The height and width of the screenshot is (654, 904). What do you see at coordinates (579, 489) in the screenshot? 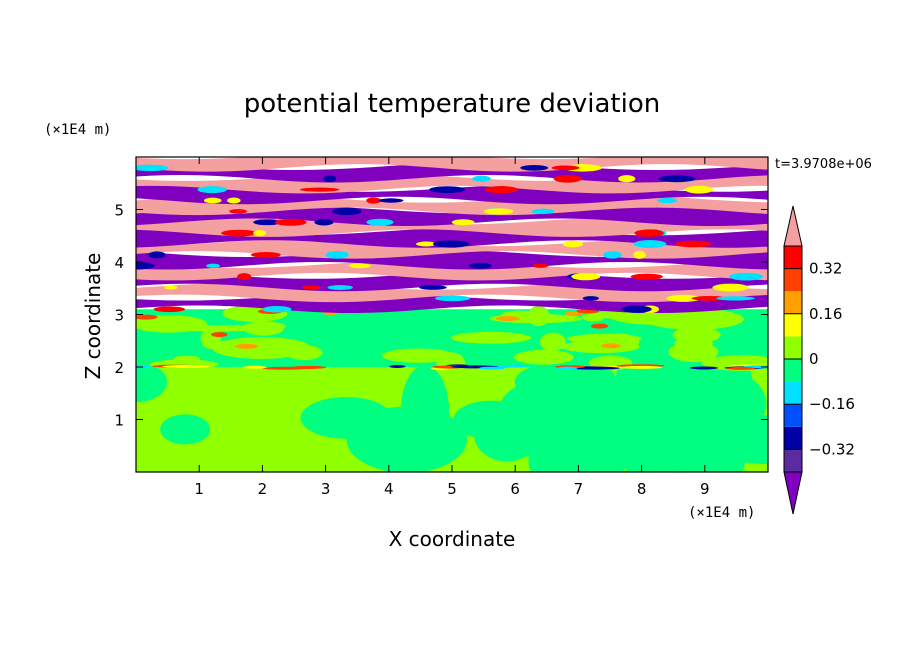
I see `x-tick-label: 7` at bounding box center [579, 489].